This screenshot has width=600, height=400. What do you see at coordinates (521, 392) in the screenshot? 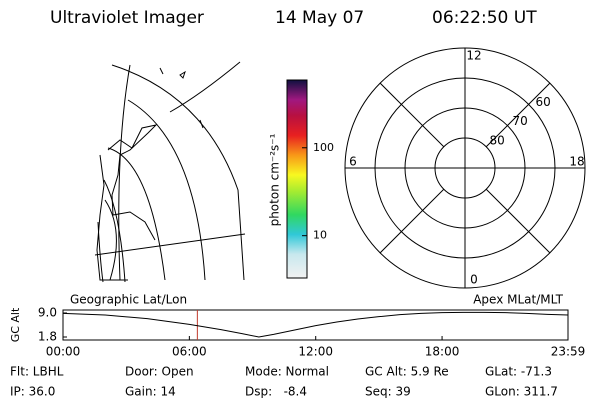
I see `status-field: GLon: 311.7` at bounding box center [521, 392].